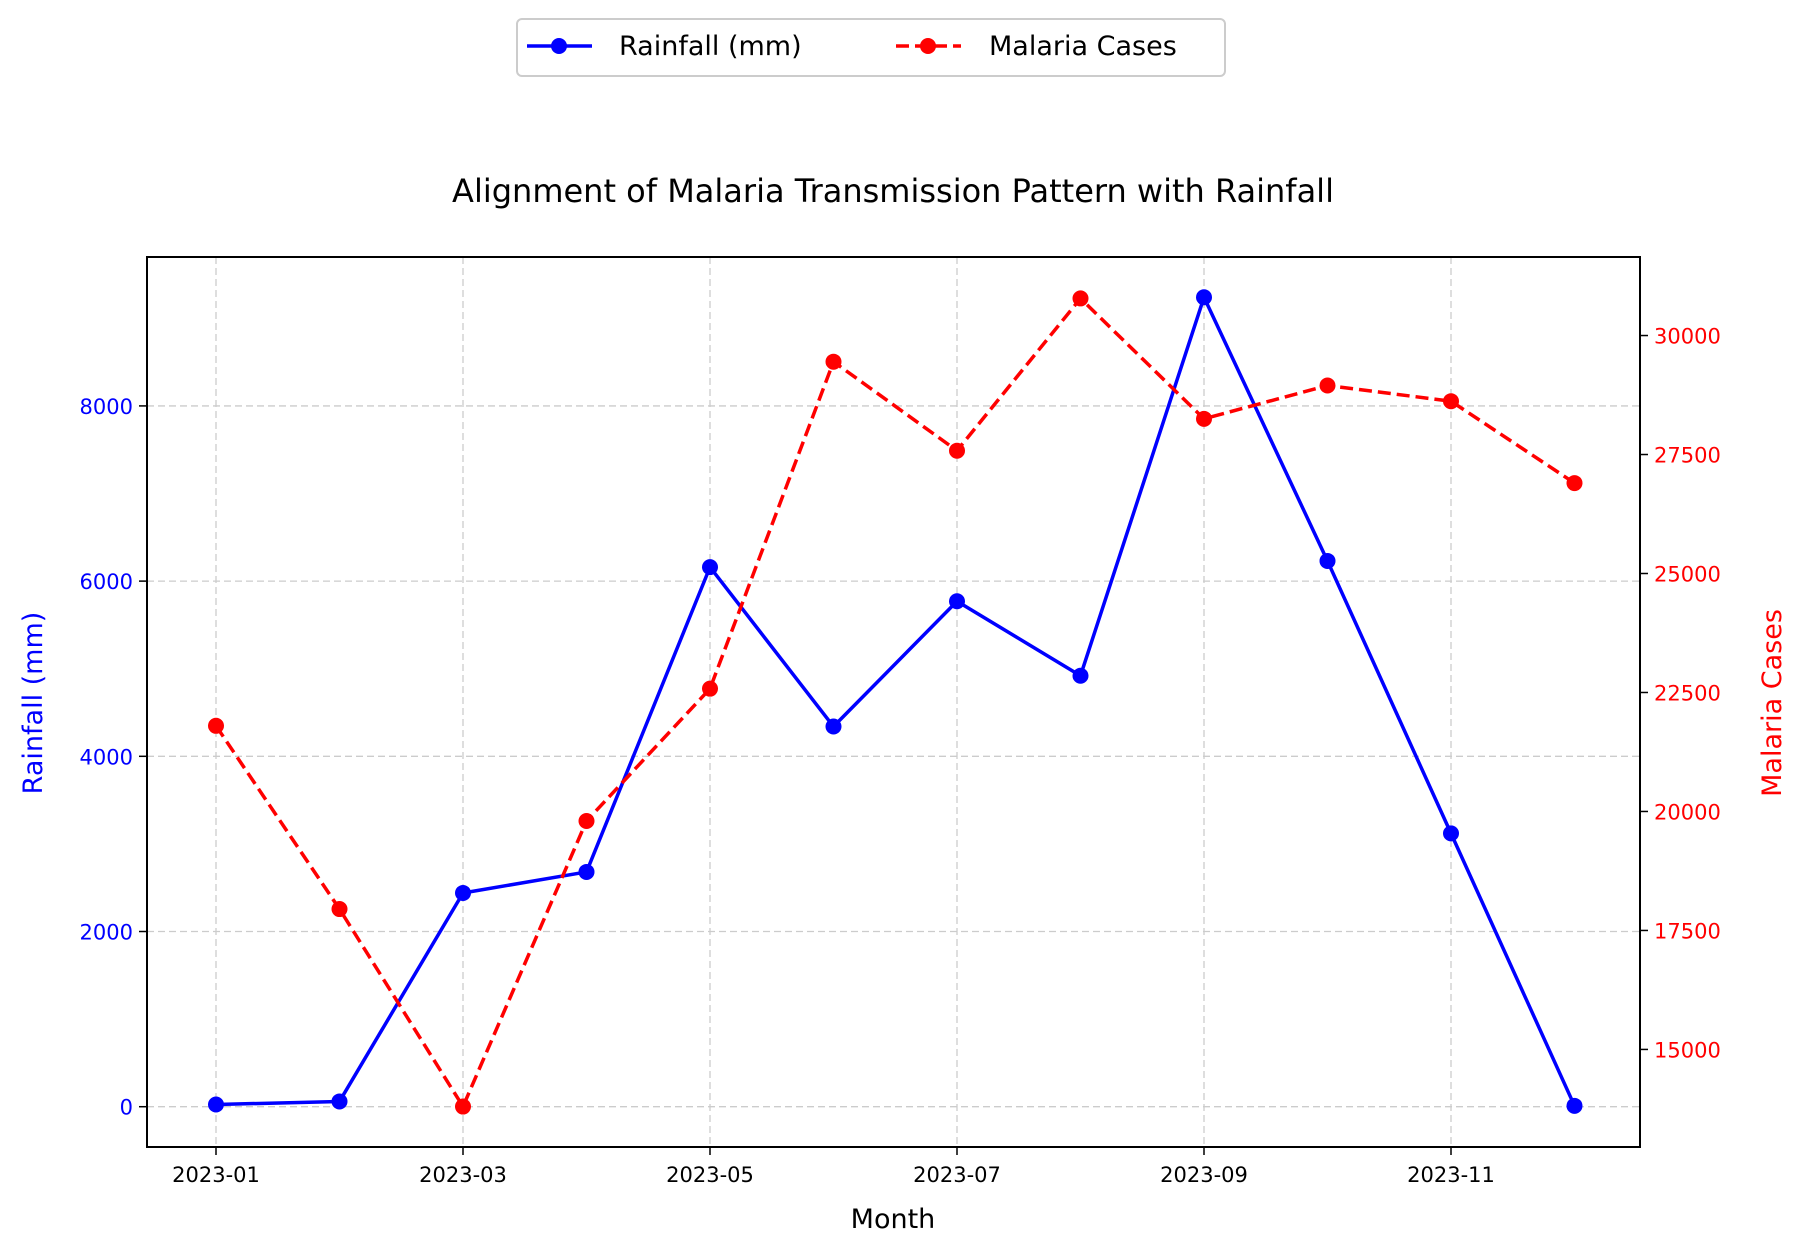 This screenshot has height=1249, width=1799. I want to click on x-tick-label: 2023-01, so click(216, 1175).